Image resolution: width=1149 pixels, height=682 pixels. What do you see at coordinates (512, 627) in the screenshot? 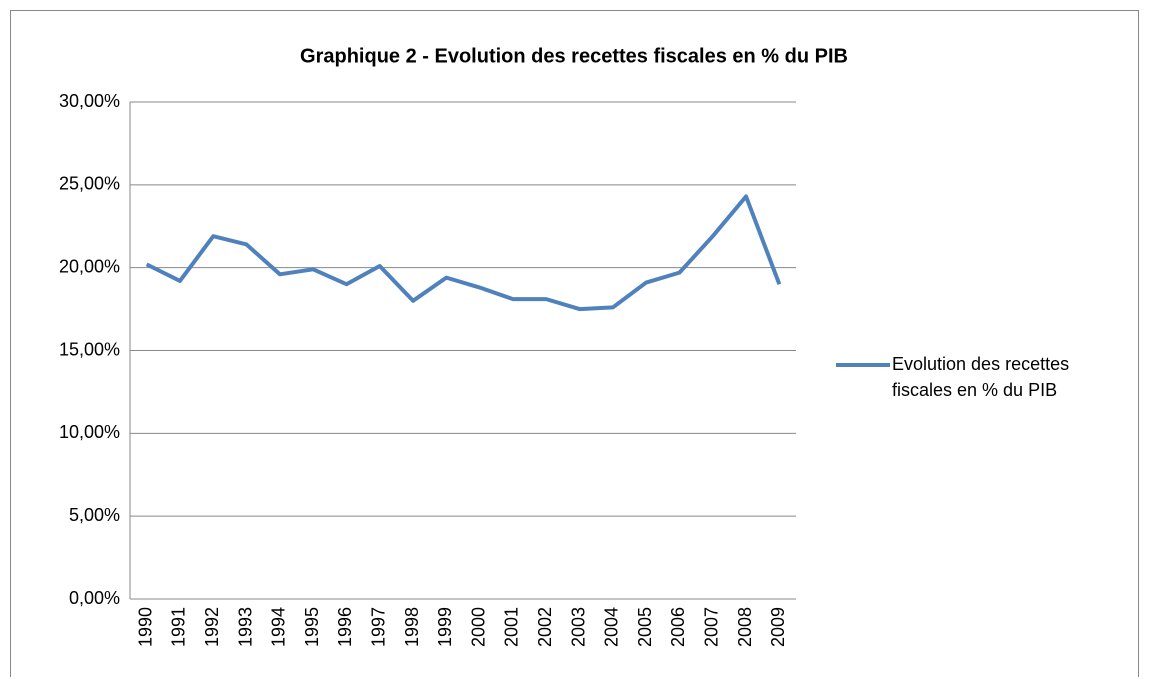
I see `x-tick-label: 2001` at bounding box center [512, 627].